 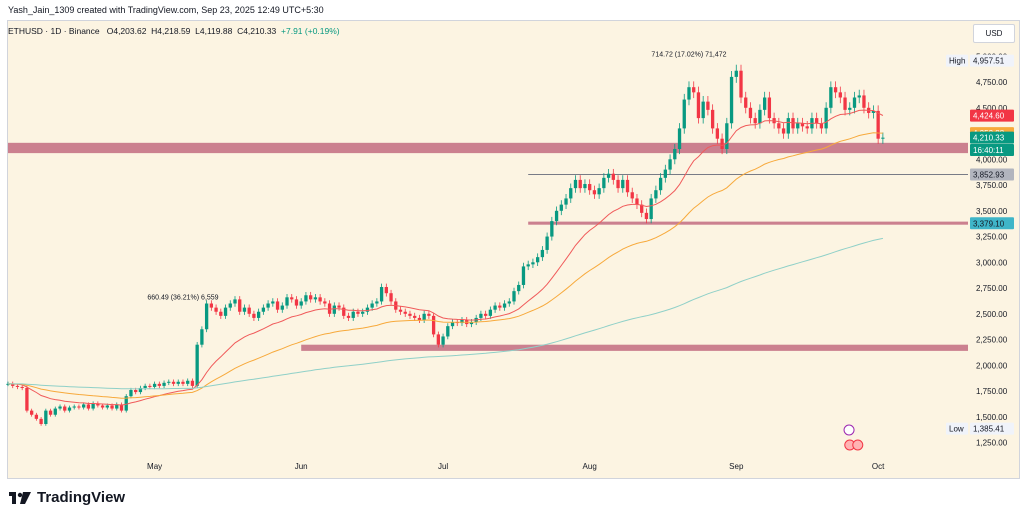 I want to click on tradingview-logo-icon, so click(x=20, y=497).